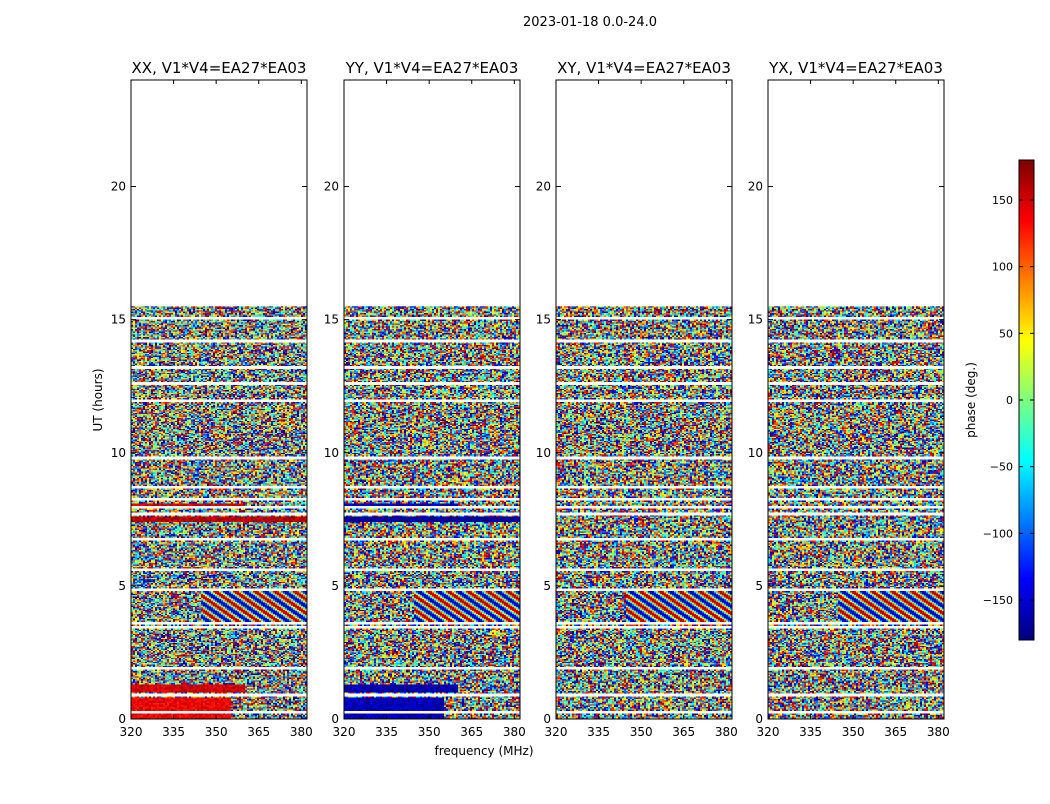  Describe the element at coordinates (644, 68) in the screenshot. I see `panel-title: XY, V1*V4=EA27*EA03` at that location.